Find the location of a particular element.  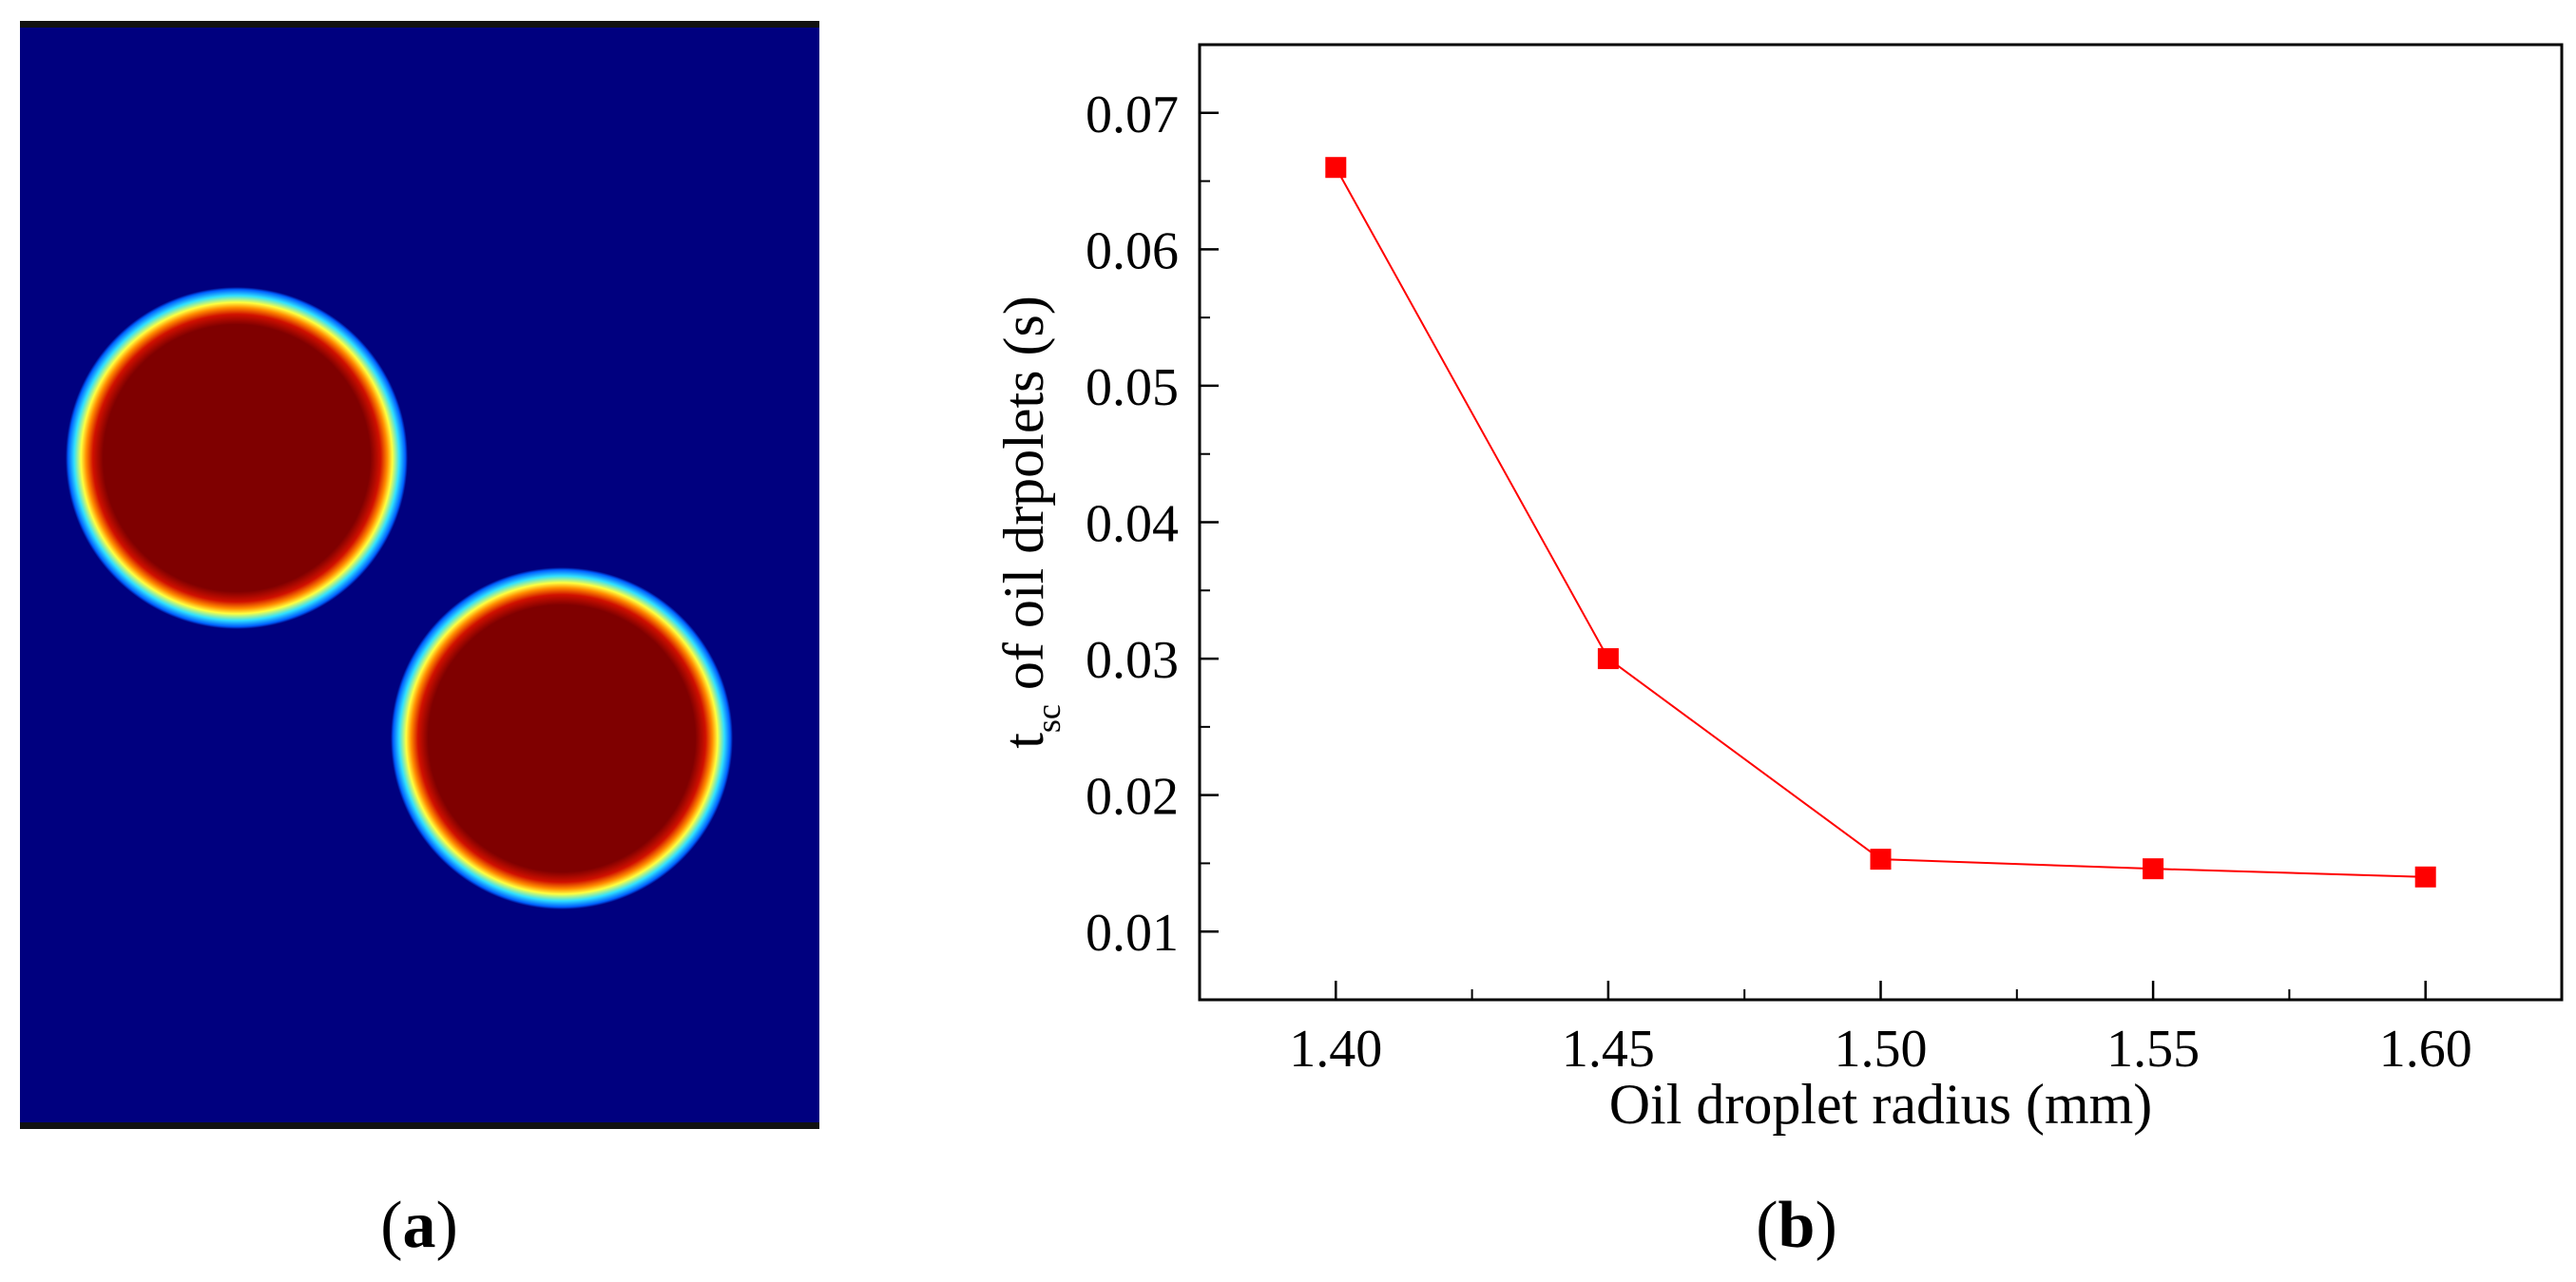

x-tick-label: 1.45 is located at coordinates (1608, 1049).